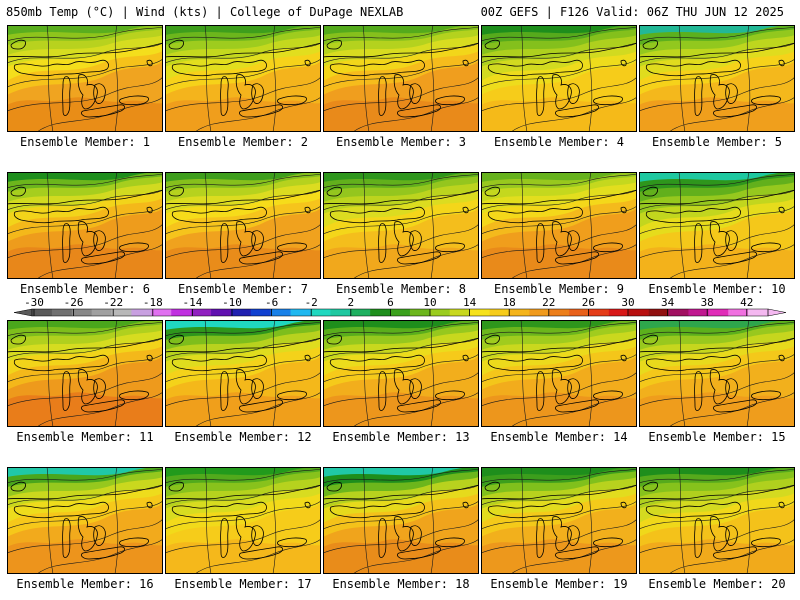 This screenshot has height=600, width=800. I want to click on map-panel-member-10: Ensemble Member: 10, so click(717, 237).